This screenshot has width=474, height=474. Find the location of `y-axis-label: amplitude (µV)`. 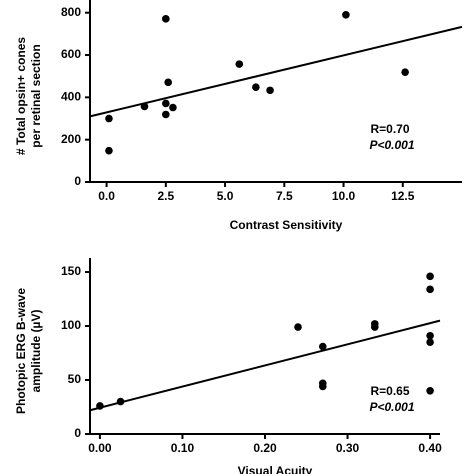

y-axis-label: amplitude (µV) is located at coordinates (36, 351).